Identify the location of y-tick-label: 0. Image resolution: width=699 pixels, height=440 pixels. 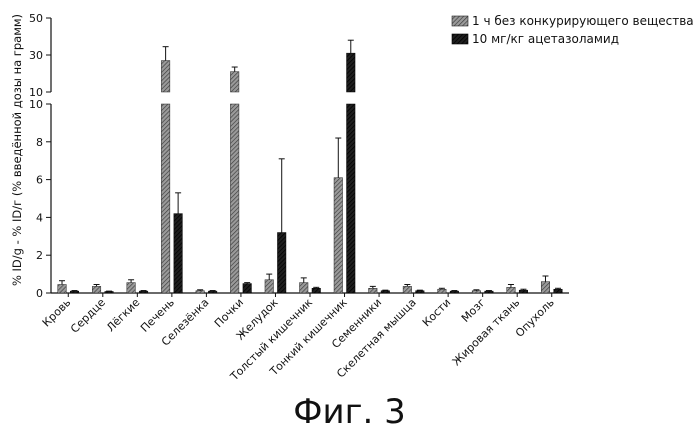
(39, 293).